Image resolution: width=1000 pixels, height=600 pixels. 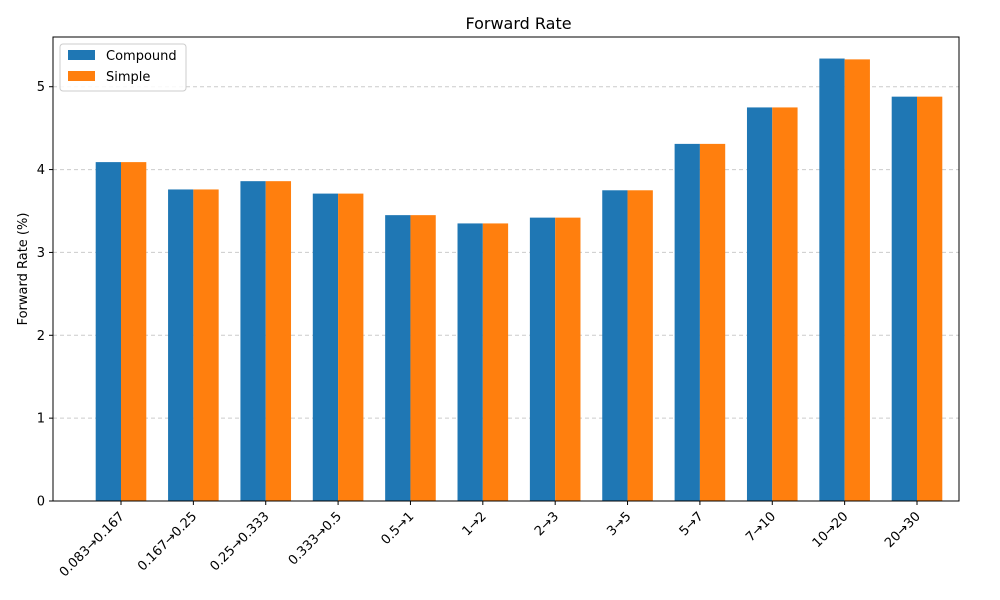 What do you see at coordinates (398, 528) in the screenshot?
I see `x-tick-label: 0.5→1` at bounding box center [398, 528].